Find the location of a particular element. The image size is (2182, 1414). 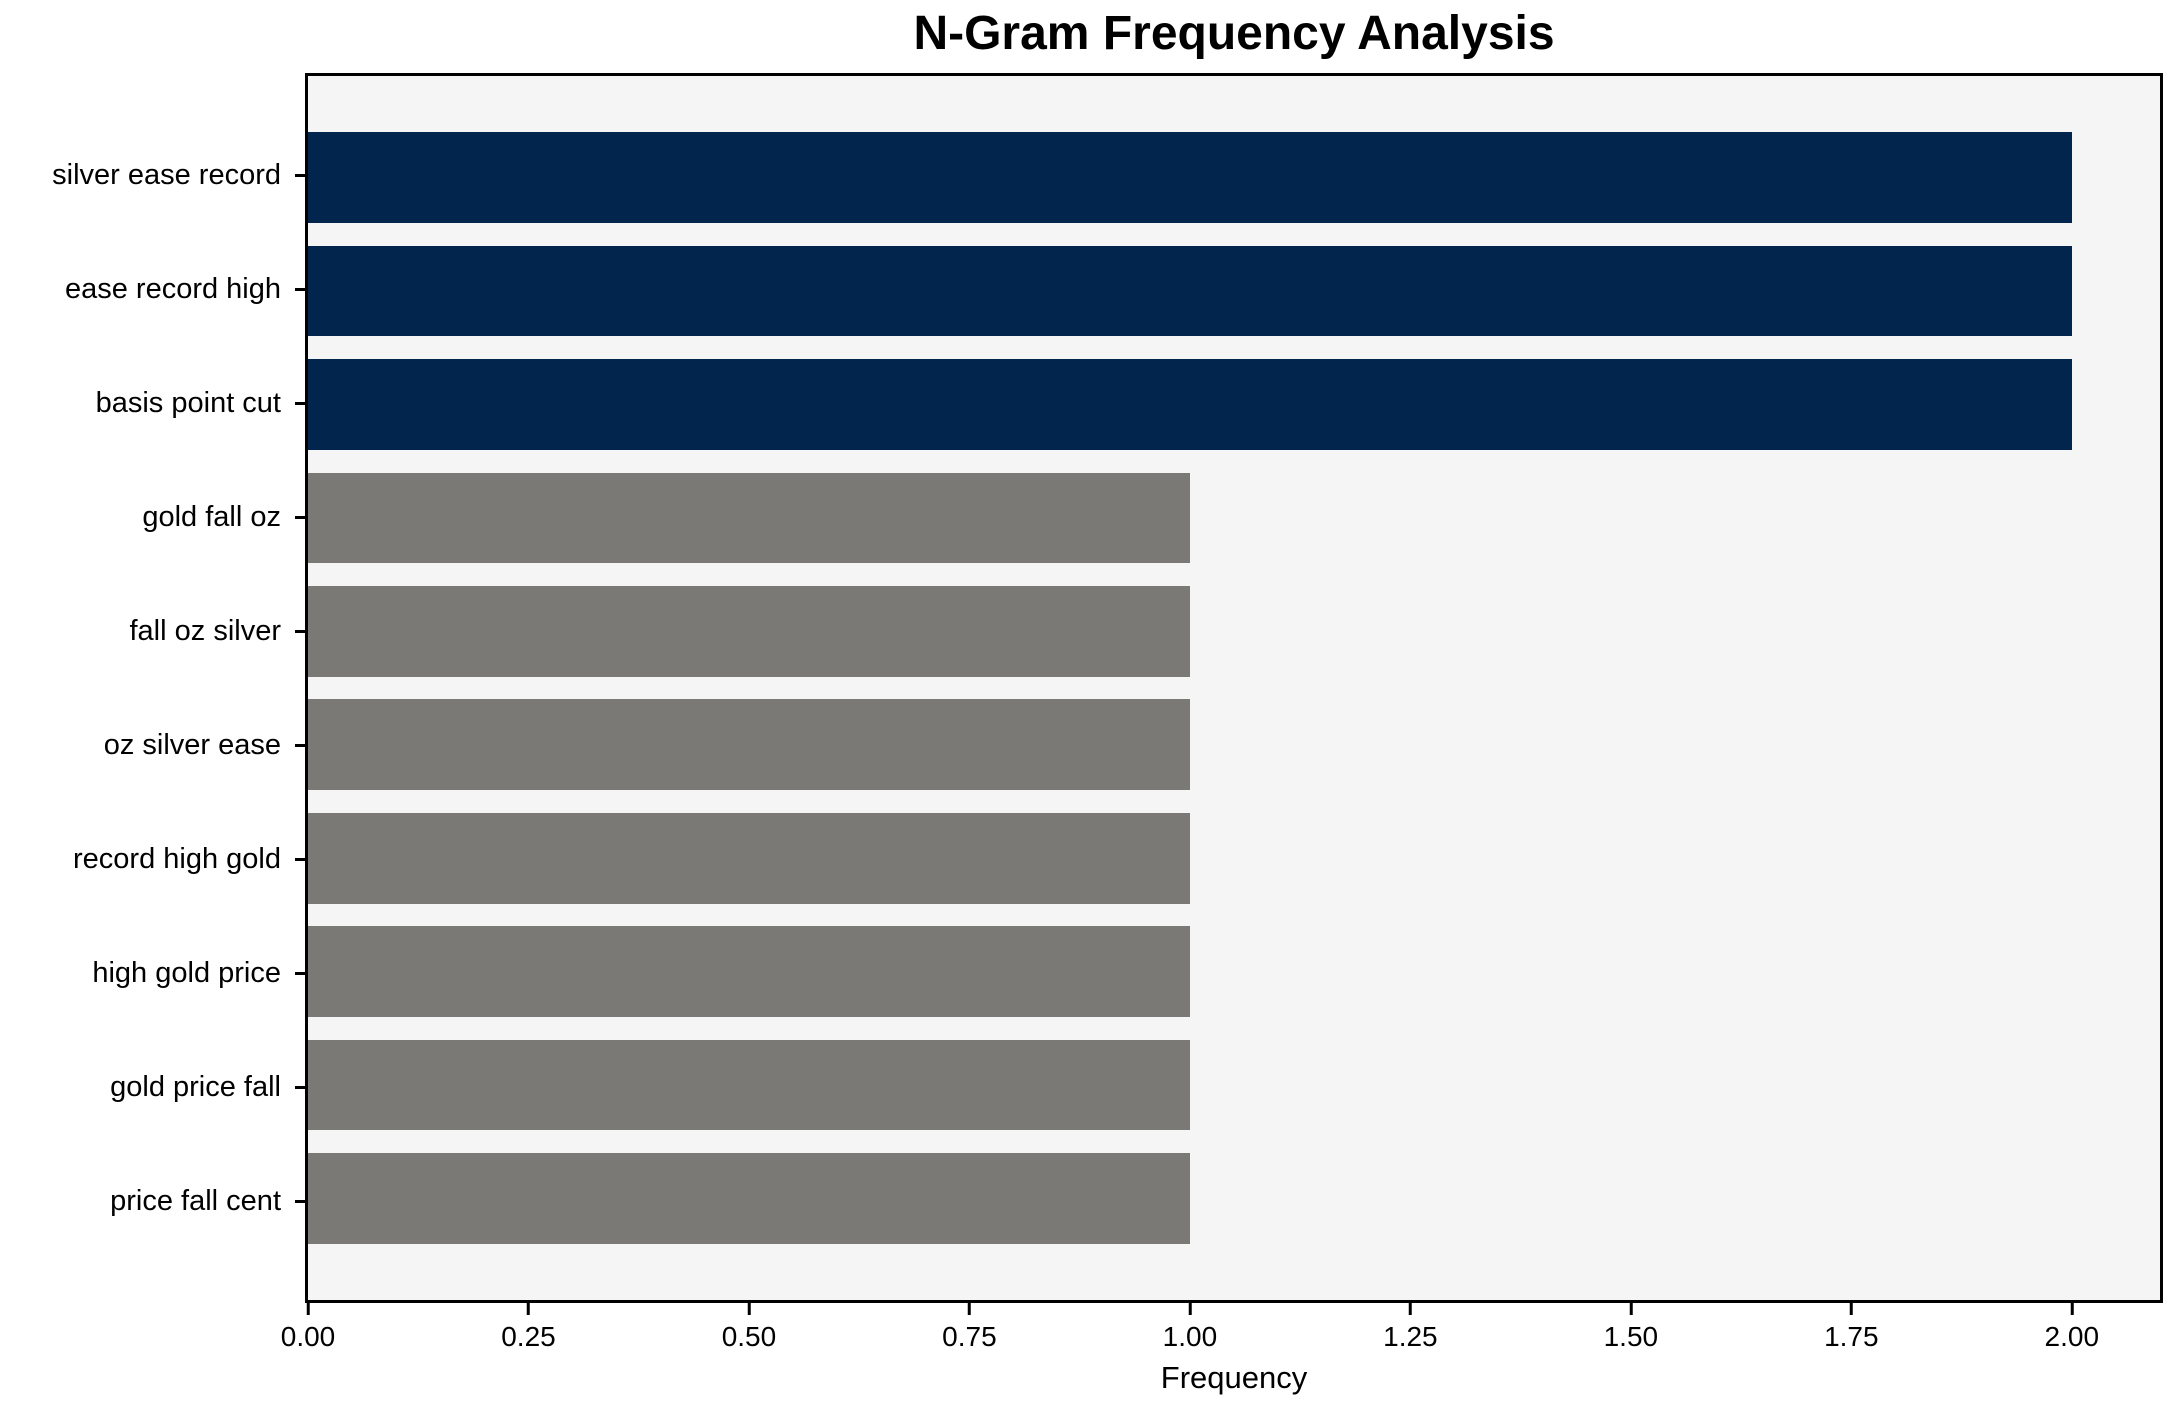

category-label: silver ease record is located at coordinates (166, 174).